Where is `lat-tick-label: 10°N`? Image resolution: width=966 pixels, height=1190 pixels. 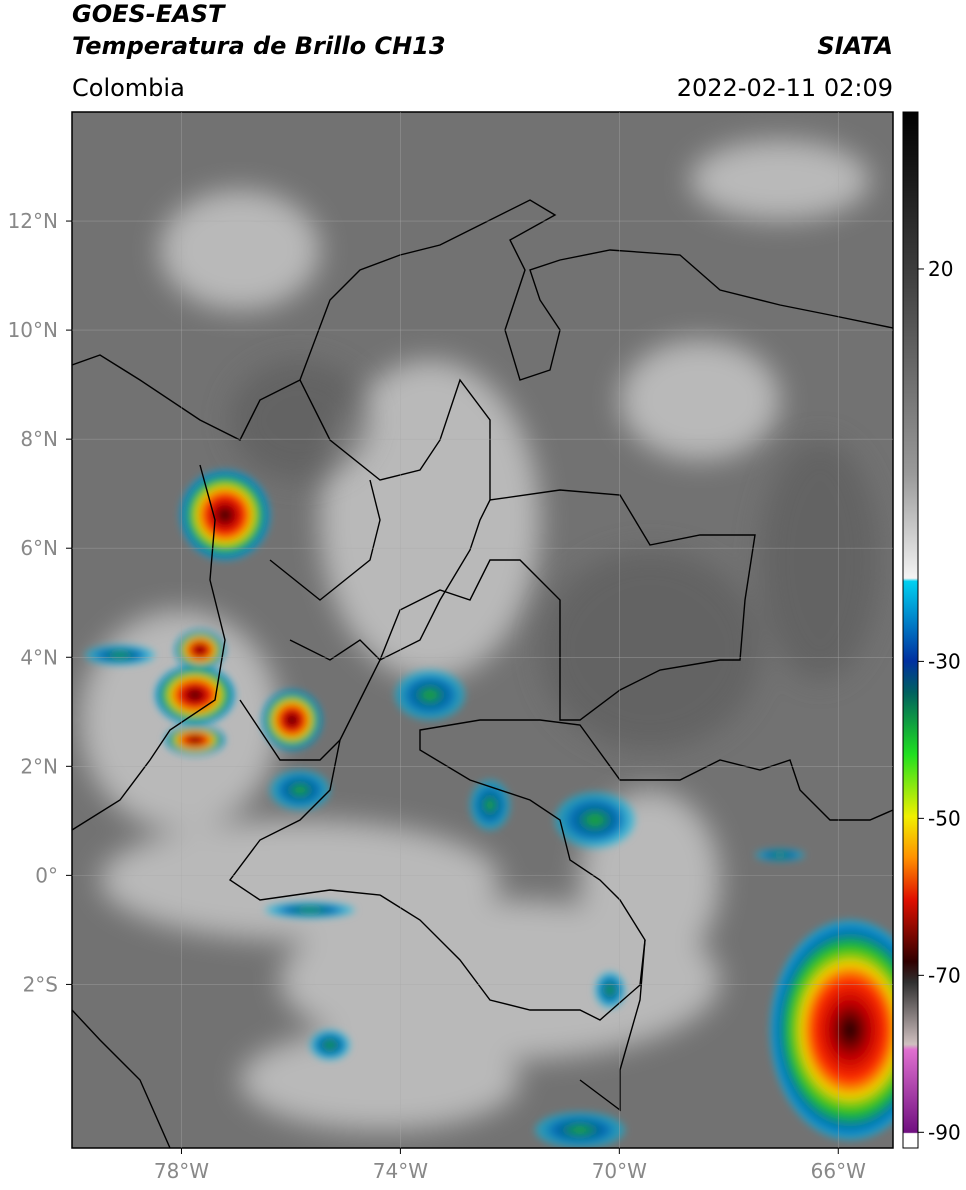 lat-tick-label: 10°N is located at coordinates (33, 330).